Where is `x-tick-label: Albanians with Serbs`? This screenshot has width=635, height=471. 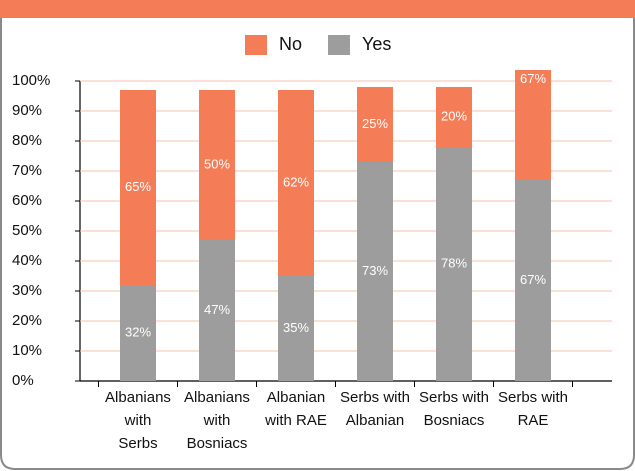 x-tick-label: Albanians with Serbs is located at coordinates (138, 420).